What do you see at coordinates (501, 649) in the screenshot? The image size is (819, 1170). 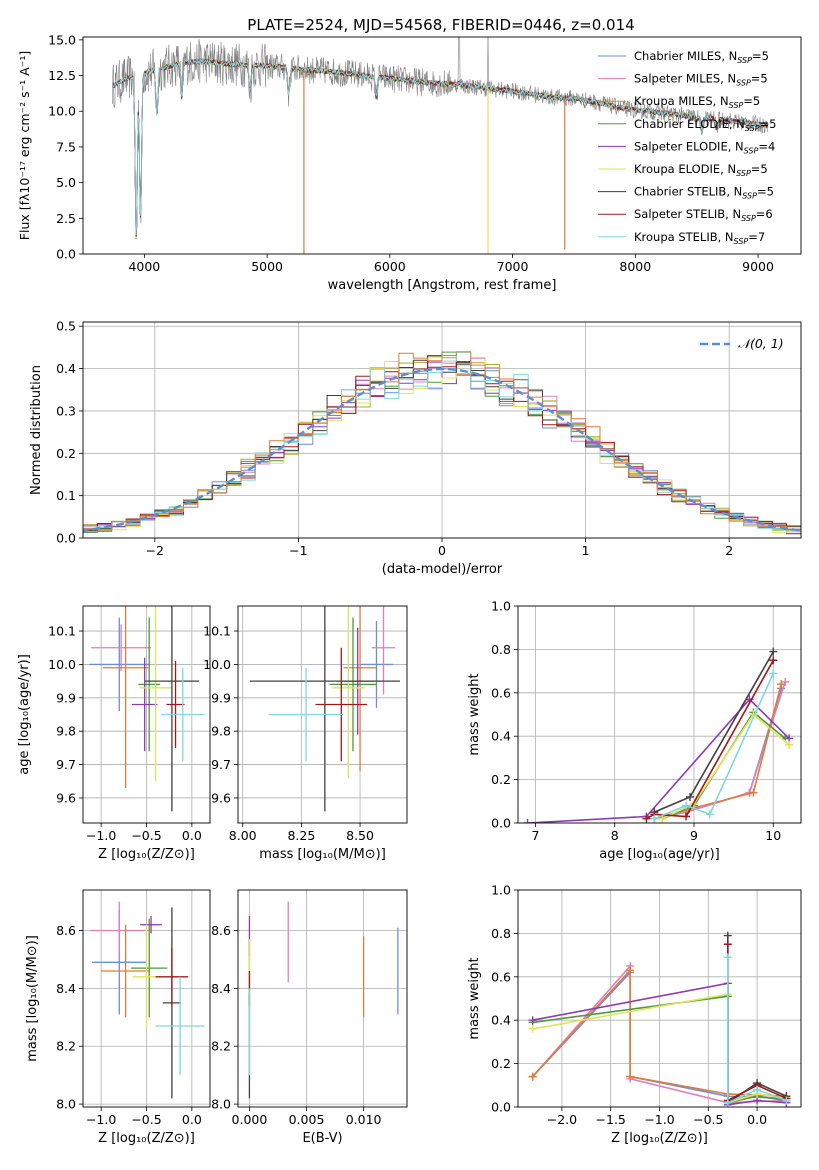 I see `y-tick-label: 0.8` at bounding box center [501, 649].